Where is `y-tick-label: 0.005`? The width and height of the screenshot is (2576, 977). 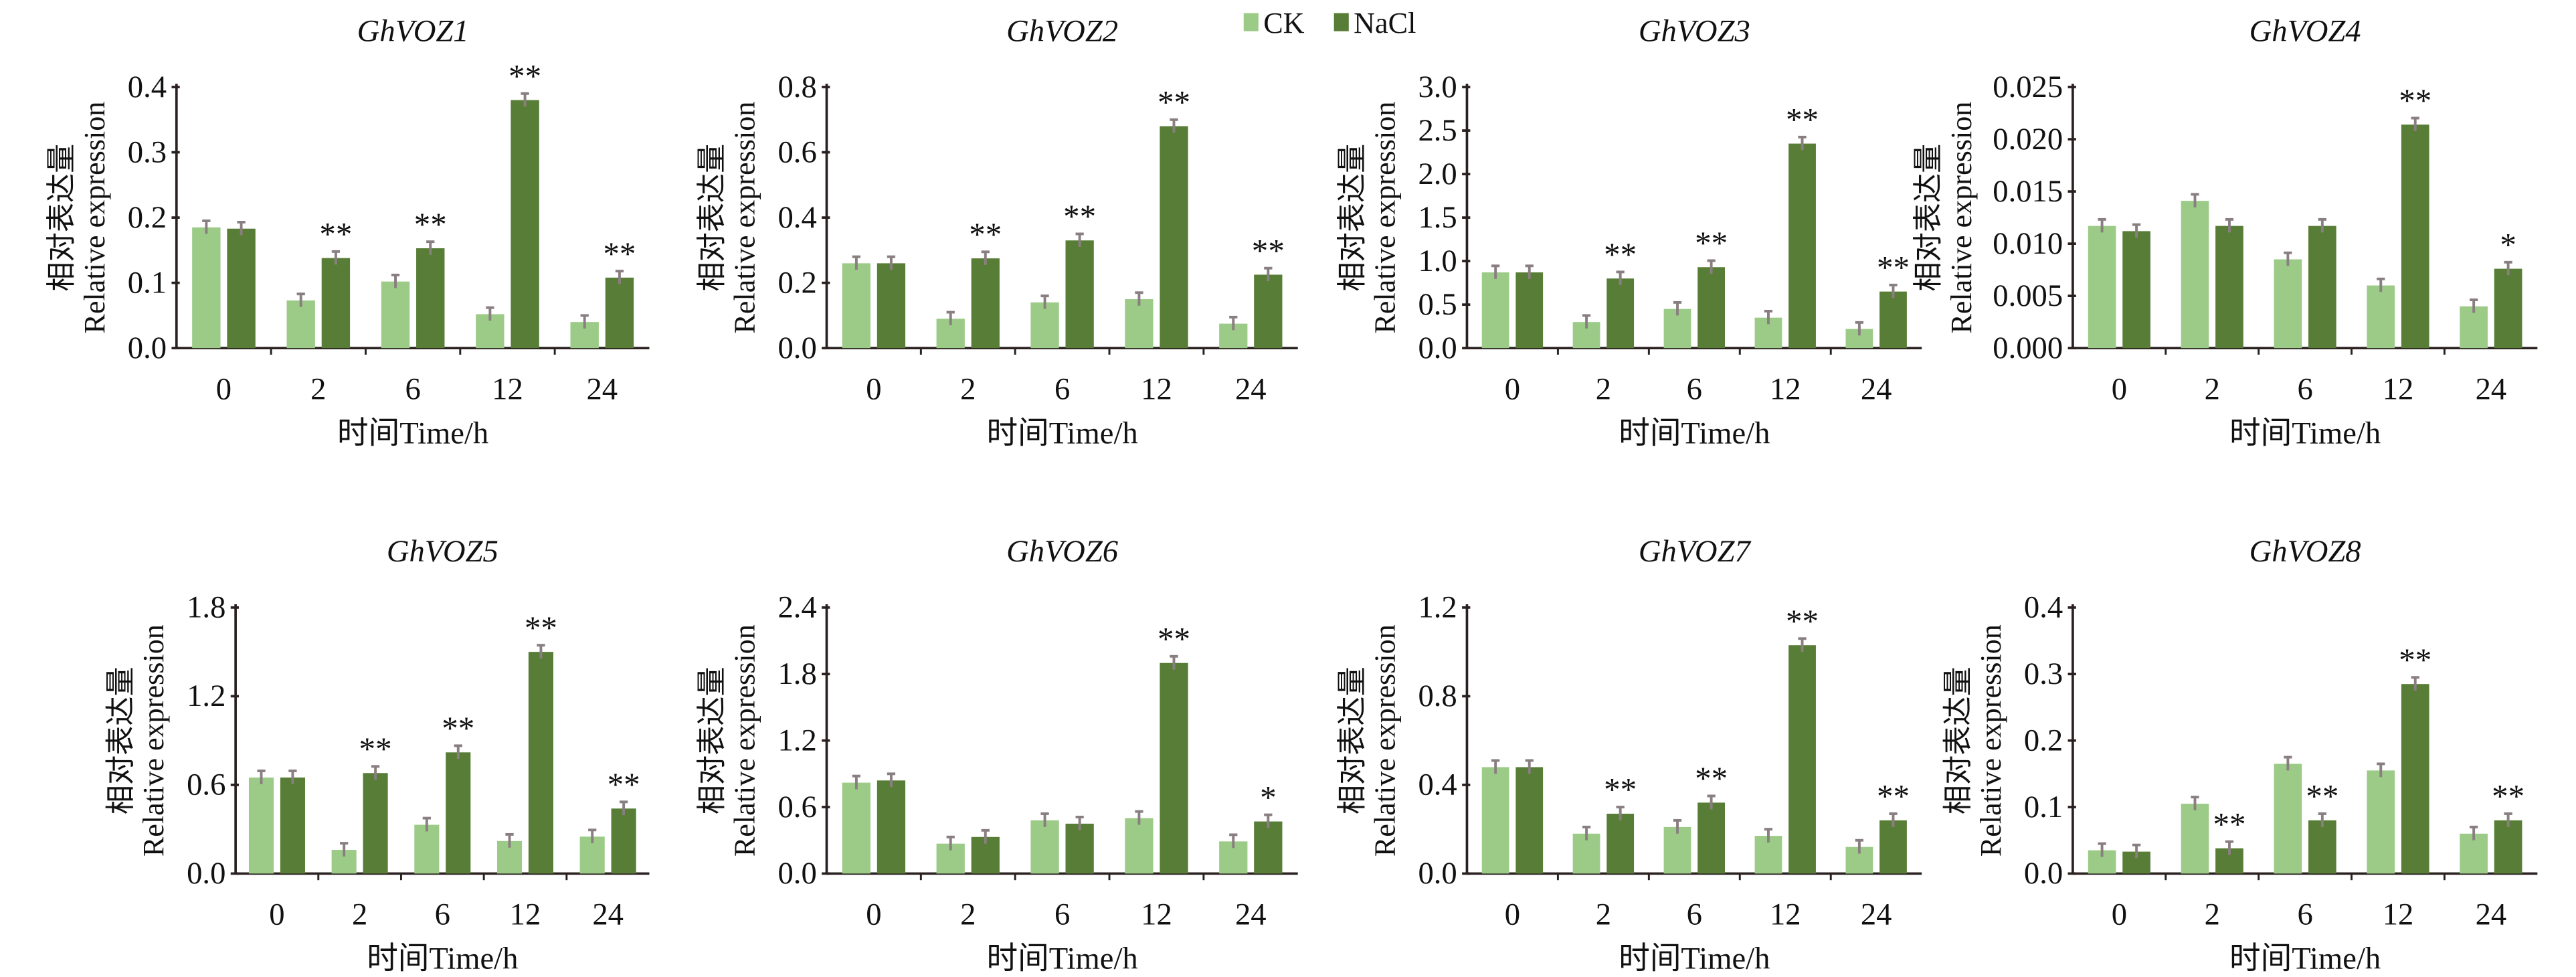 y-tick-label: 0.005 is located at coordinates (2028, 295).